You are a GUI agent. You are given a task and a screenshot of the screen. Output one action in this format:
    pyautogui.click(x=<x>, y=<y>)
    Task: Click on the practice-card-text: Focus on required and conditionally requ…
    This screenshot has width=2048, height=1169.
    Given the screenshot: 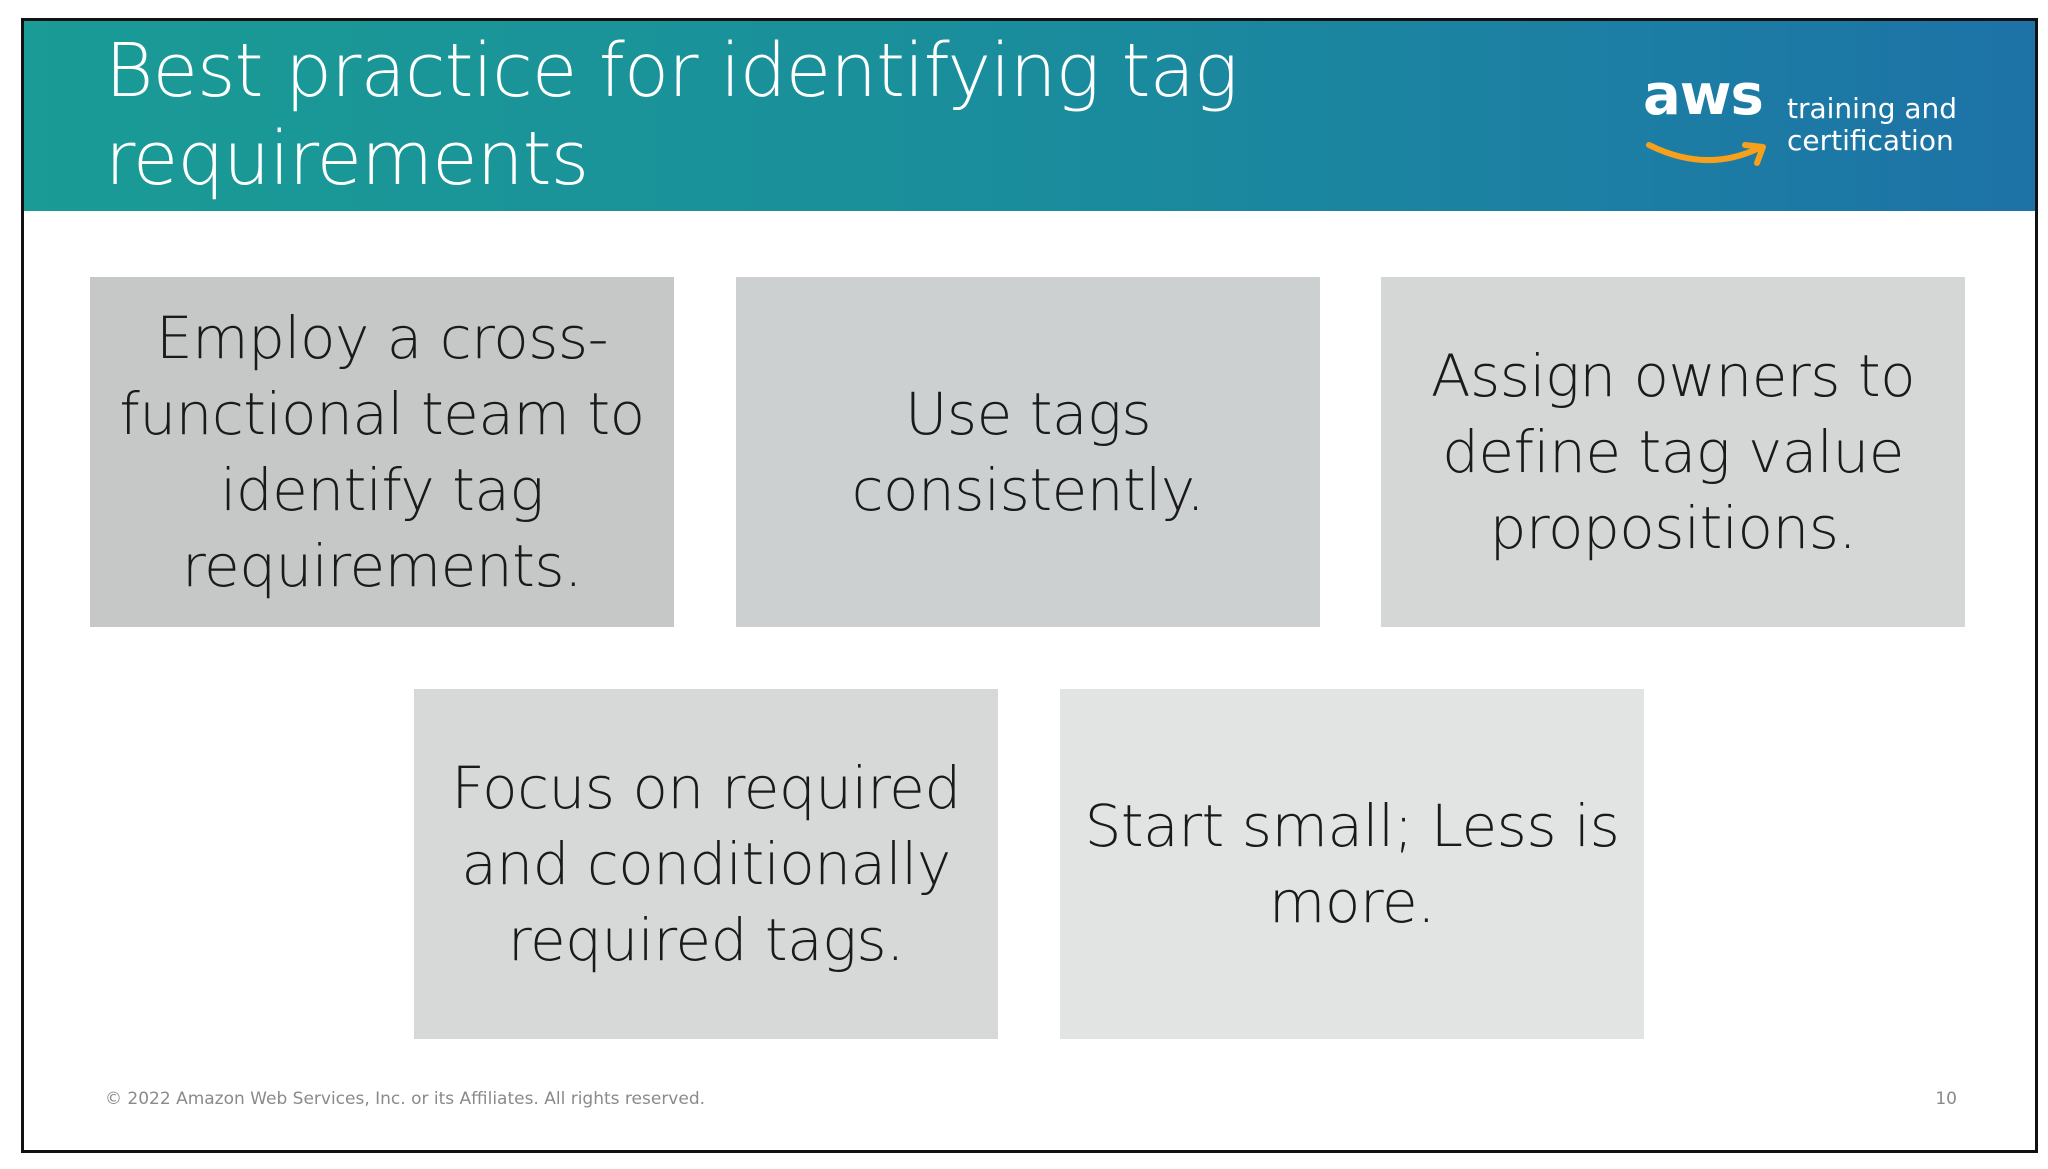 What is the action you would take?
    pyautogui.click(x=706, y=864)
    